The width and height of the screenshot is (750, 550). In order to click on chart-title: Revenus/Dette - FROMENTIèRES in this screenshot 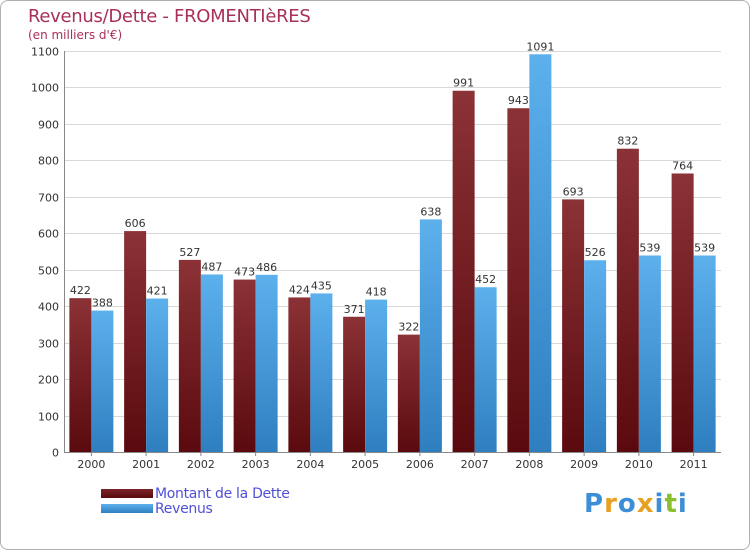, I will do `click(169, 16)`.